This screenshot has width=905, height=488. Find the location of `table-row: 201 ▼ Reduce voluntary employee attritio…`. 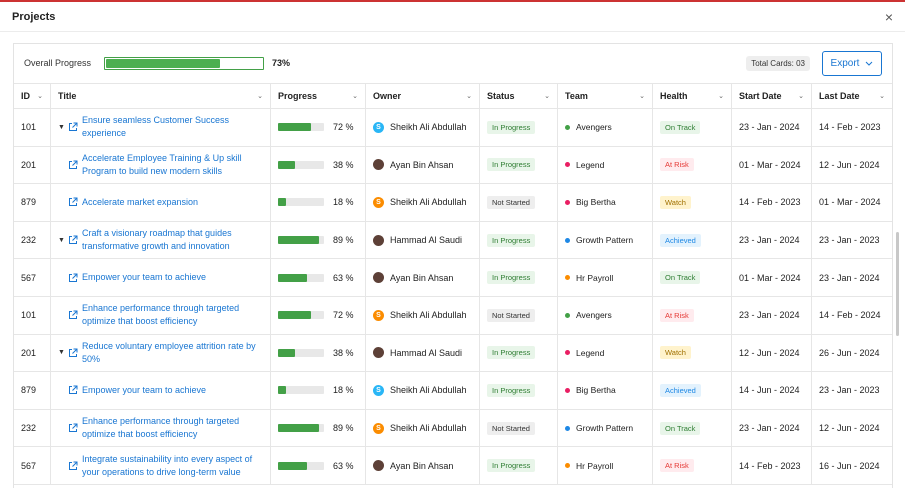

table-row: 201 ▼ Reduce voluntary employee attritio… is located at coordinates (453, 353).